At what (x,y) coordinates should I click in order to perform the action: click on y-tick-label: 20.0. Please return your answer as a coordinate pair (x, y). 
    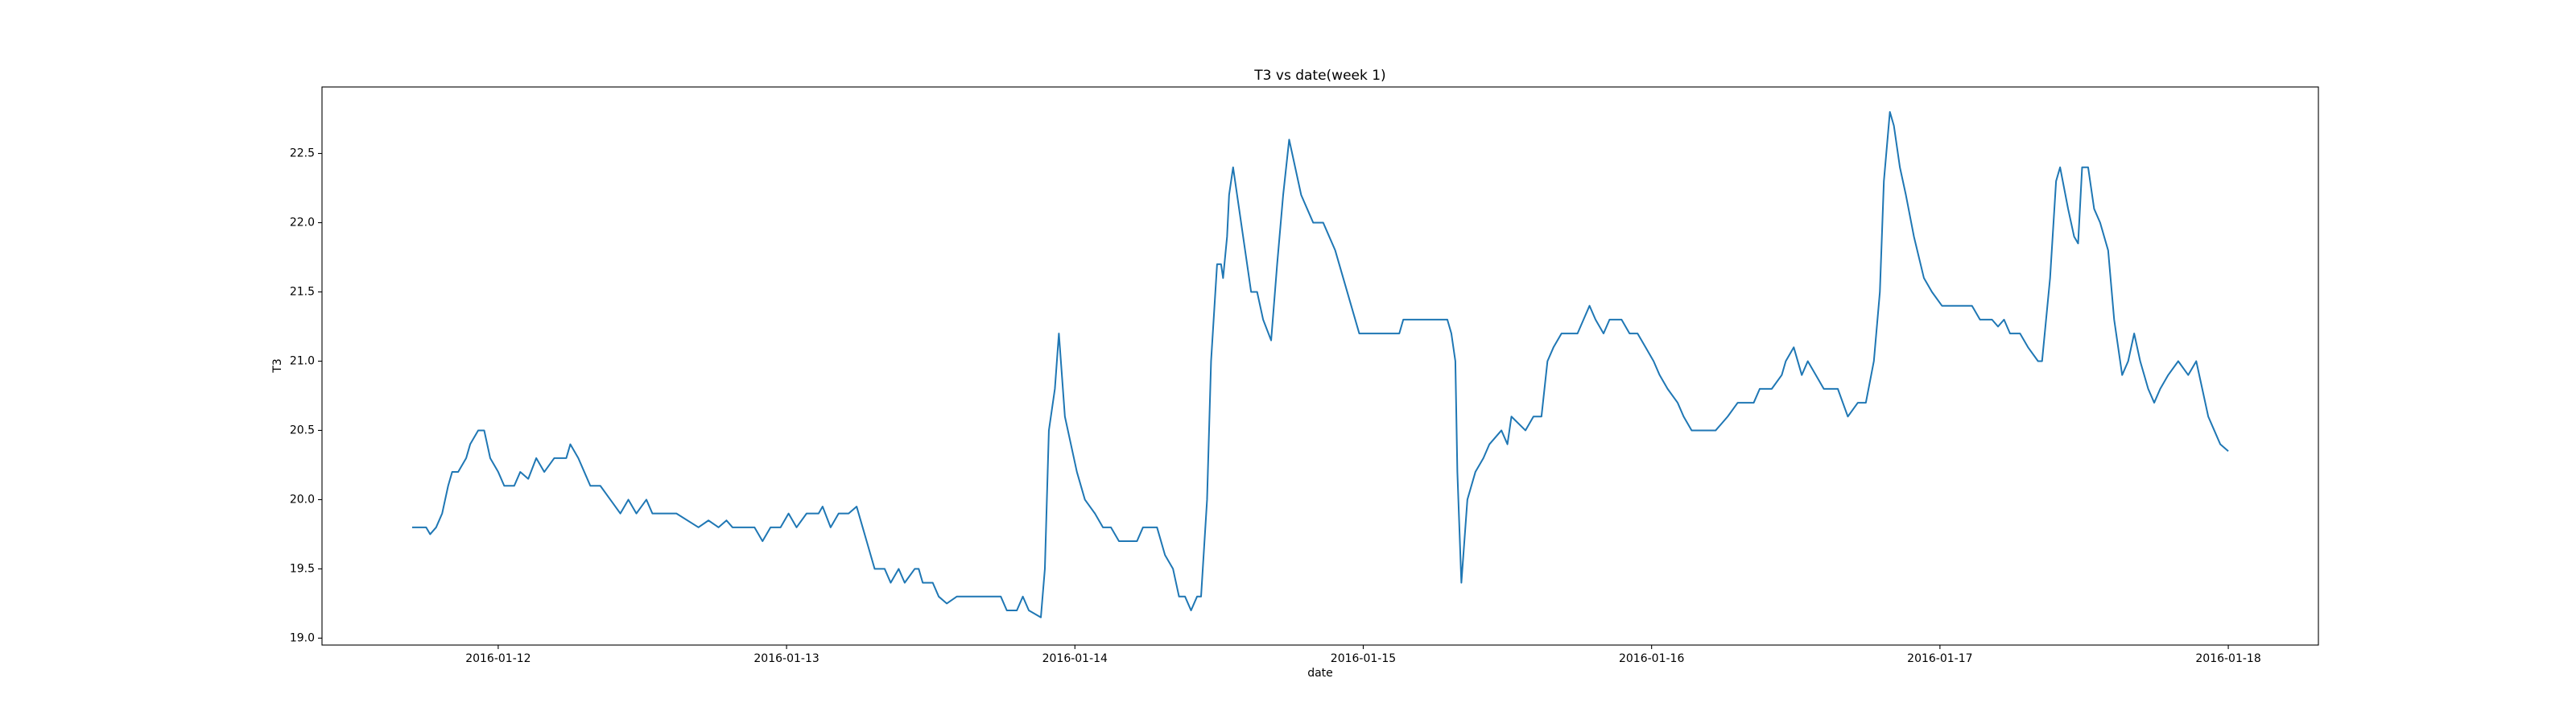
    Looking at the image, I should click on (302, 499).